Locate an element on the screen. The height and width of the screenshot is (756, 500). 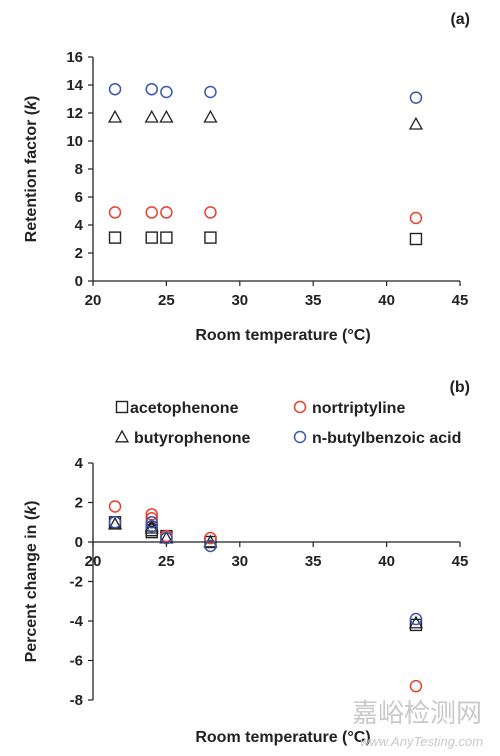
legend-label-butyrophenone: butyrophenone is located at coordinates (192, 438).